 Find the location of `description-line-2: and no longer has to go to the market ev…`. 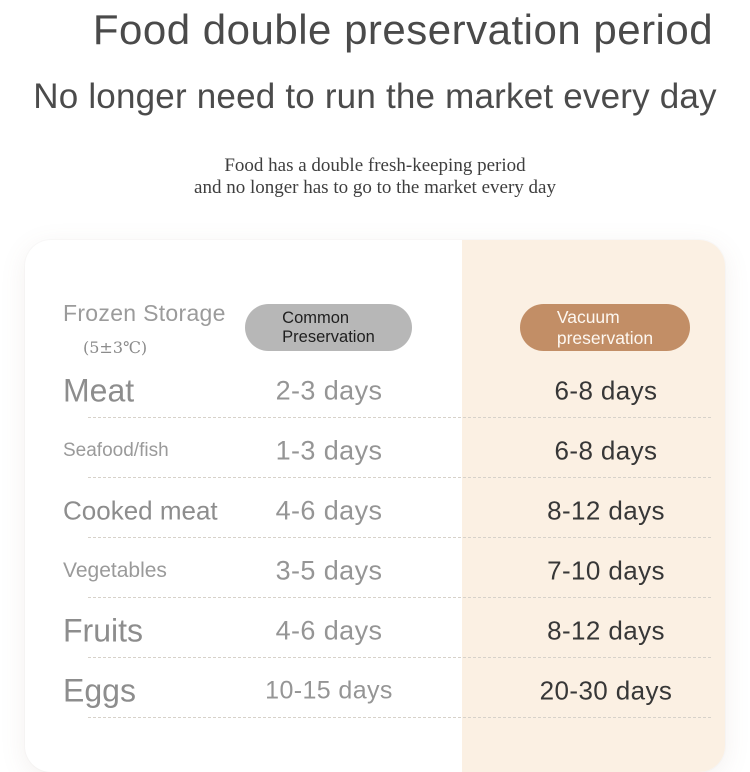

description-line-2: and no longer has to go to the market ev… is located at coordinates (375, 187).